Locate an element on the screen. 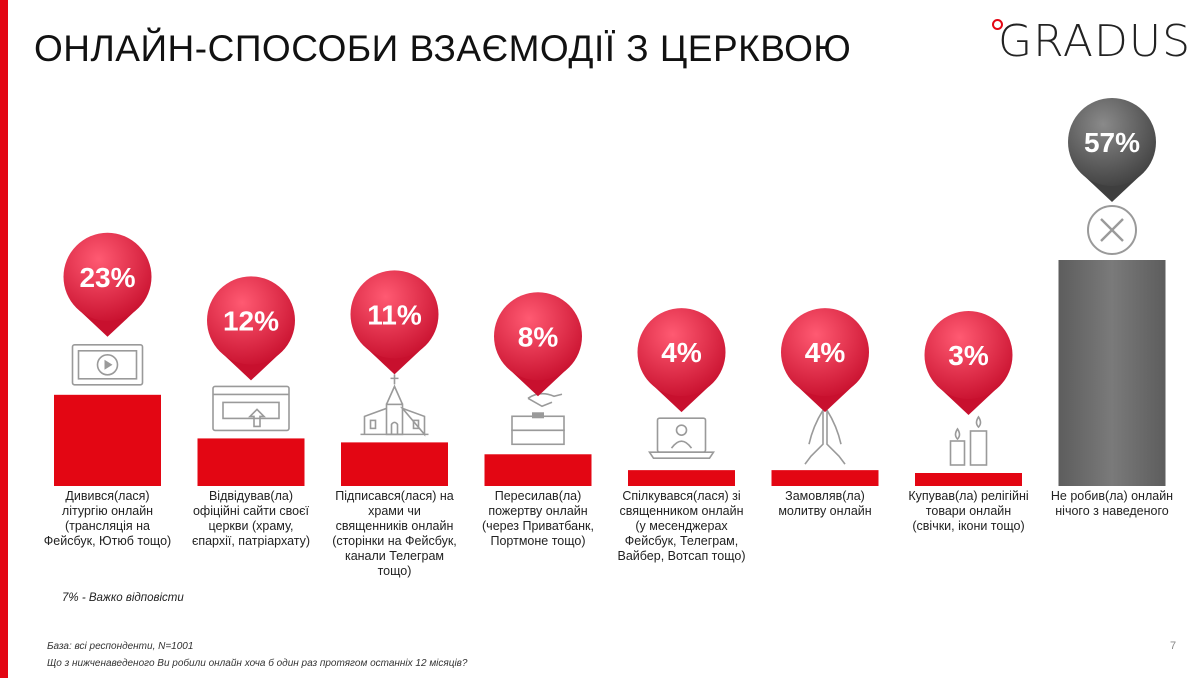 Image resolution: width=1200 pixels, height=678 pixels. category-label-line: Фейсбук, Телеграм, is located at coordinates (681, 541).